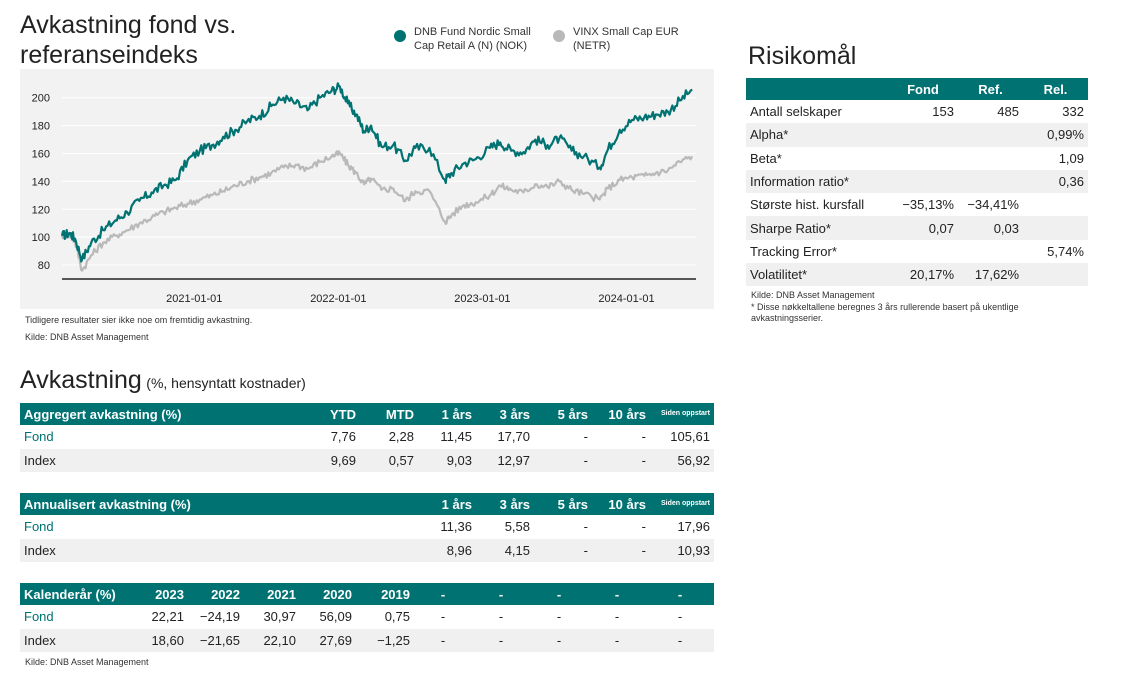  What do you see at coordinates (621, 414) in the screenshot?
I see `aggregated-header-cell: 10 års` at bounding box center [621, 414].